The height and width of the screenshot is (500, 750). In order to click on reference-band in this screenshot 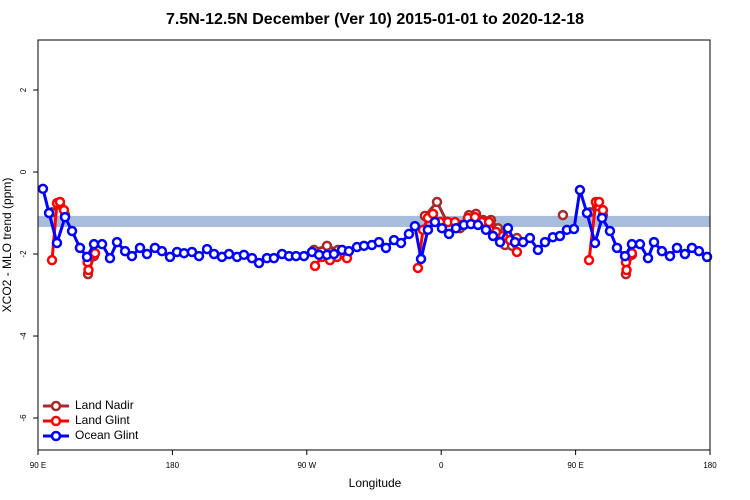, I will do `click(374, 221)`.